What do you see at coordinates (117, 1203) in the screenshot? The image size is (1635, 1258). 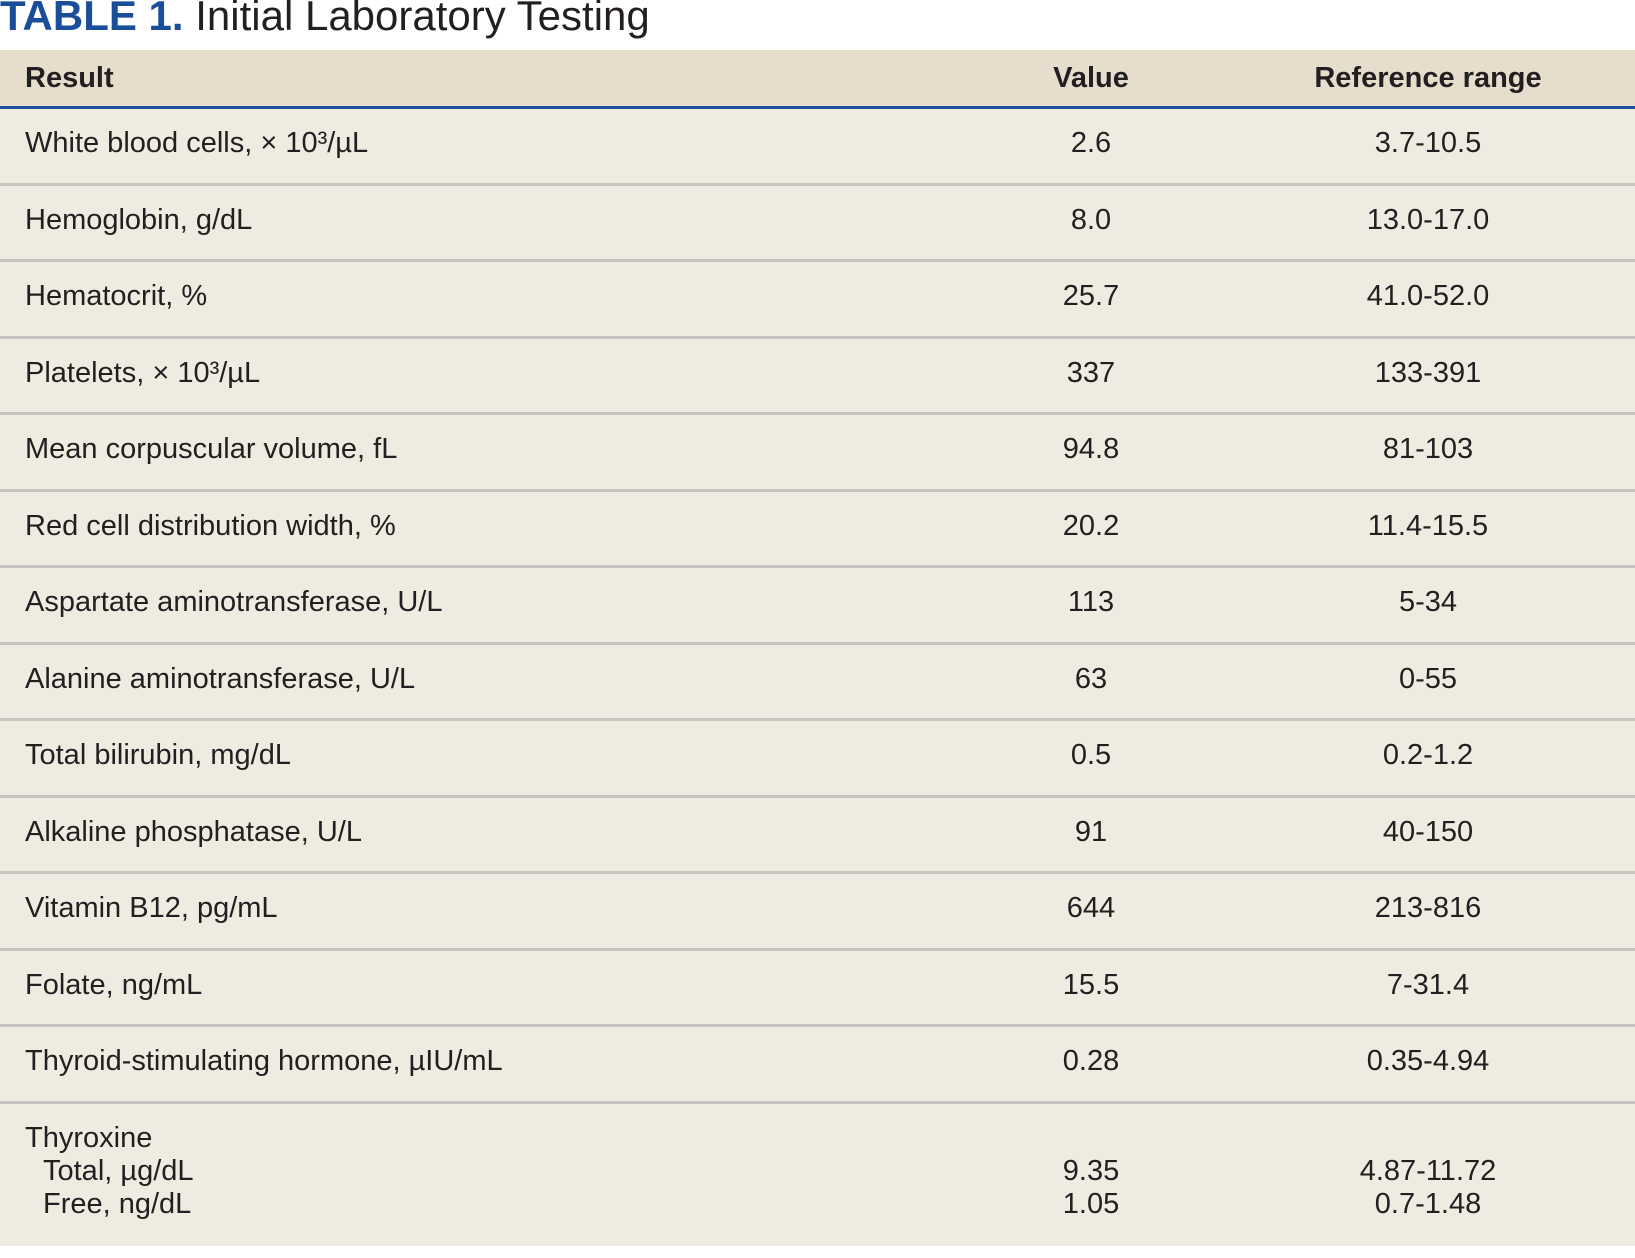 I see `table-cell: Free, ng/dL` at bounding box center [117, 1203].